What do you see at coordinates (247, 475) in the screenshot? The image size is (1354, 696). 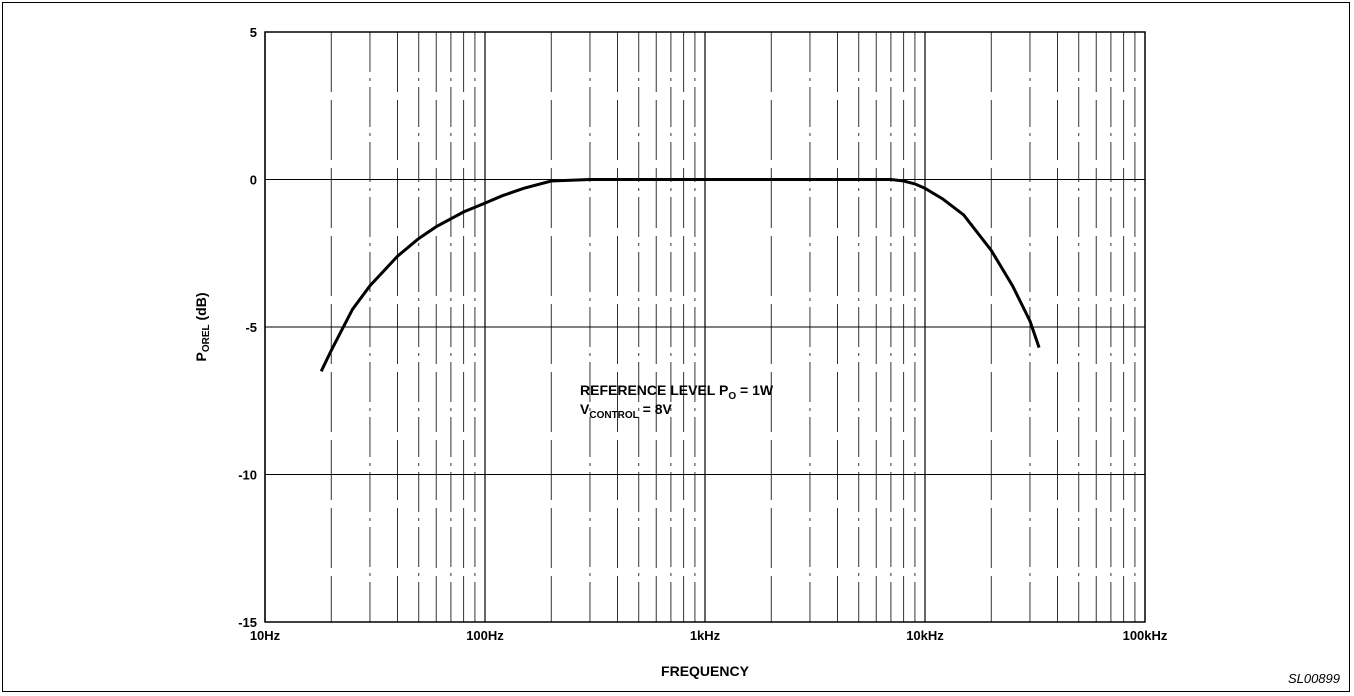 I see `y-tick-label: -10` at bounding box center [247, 475].